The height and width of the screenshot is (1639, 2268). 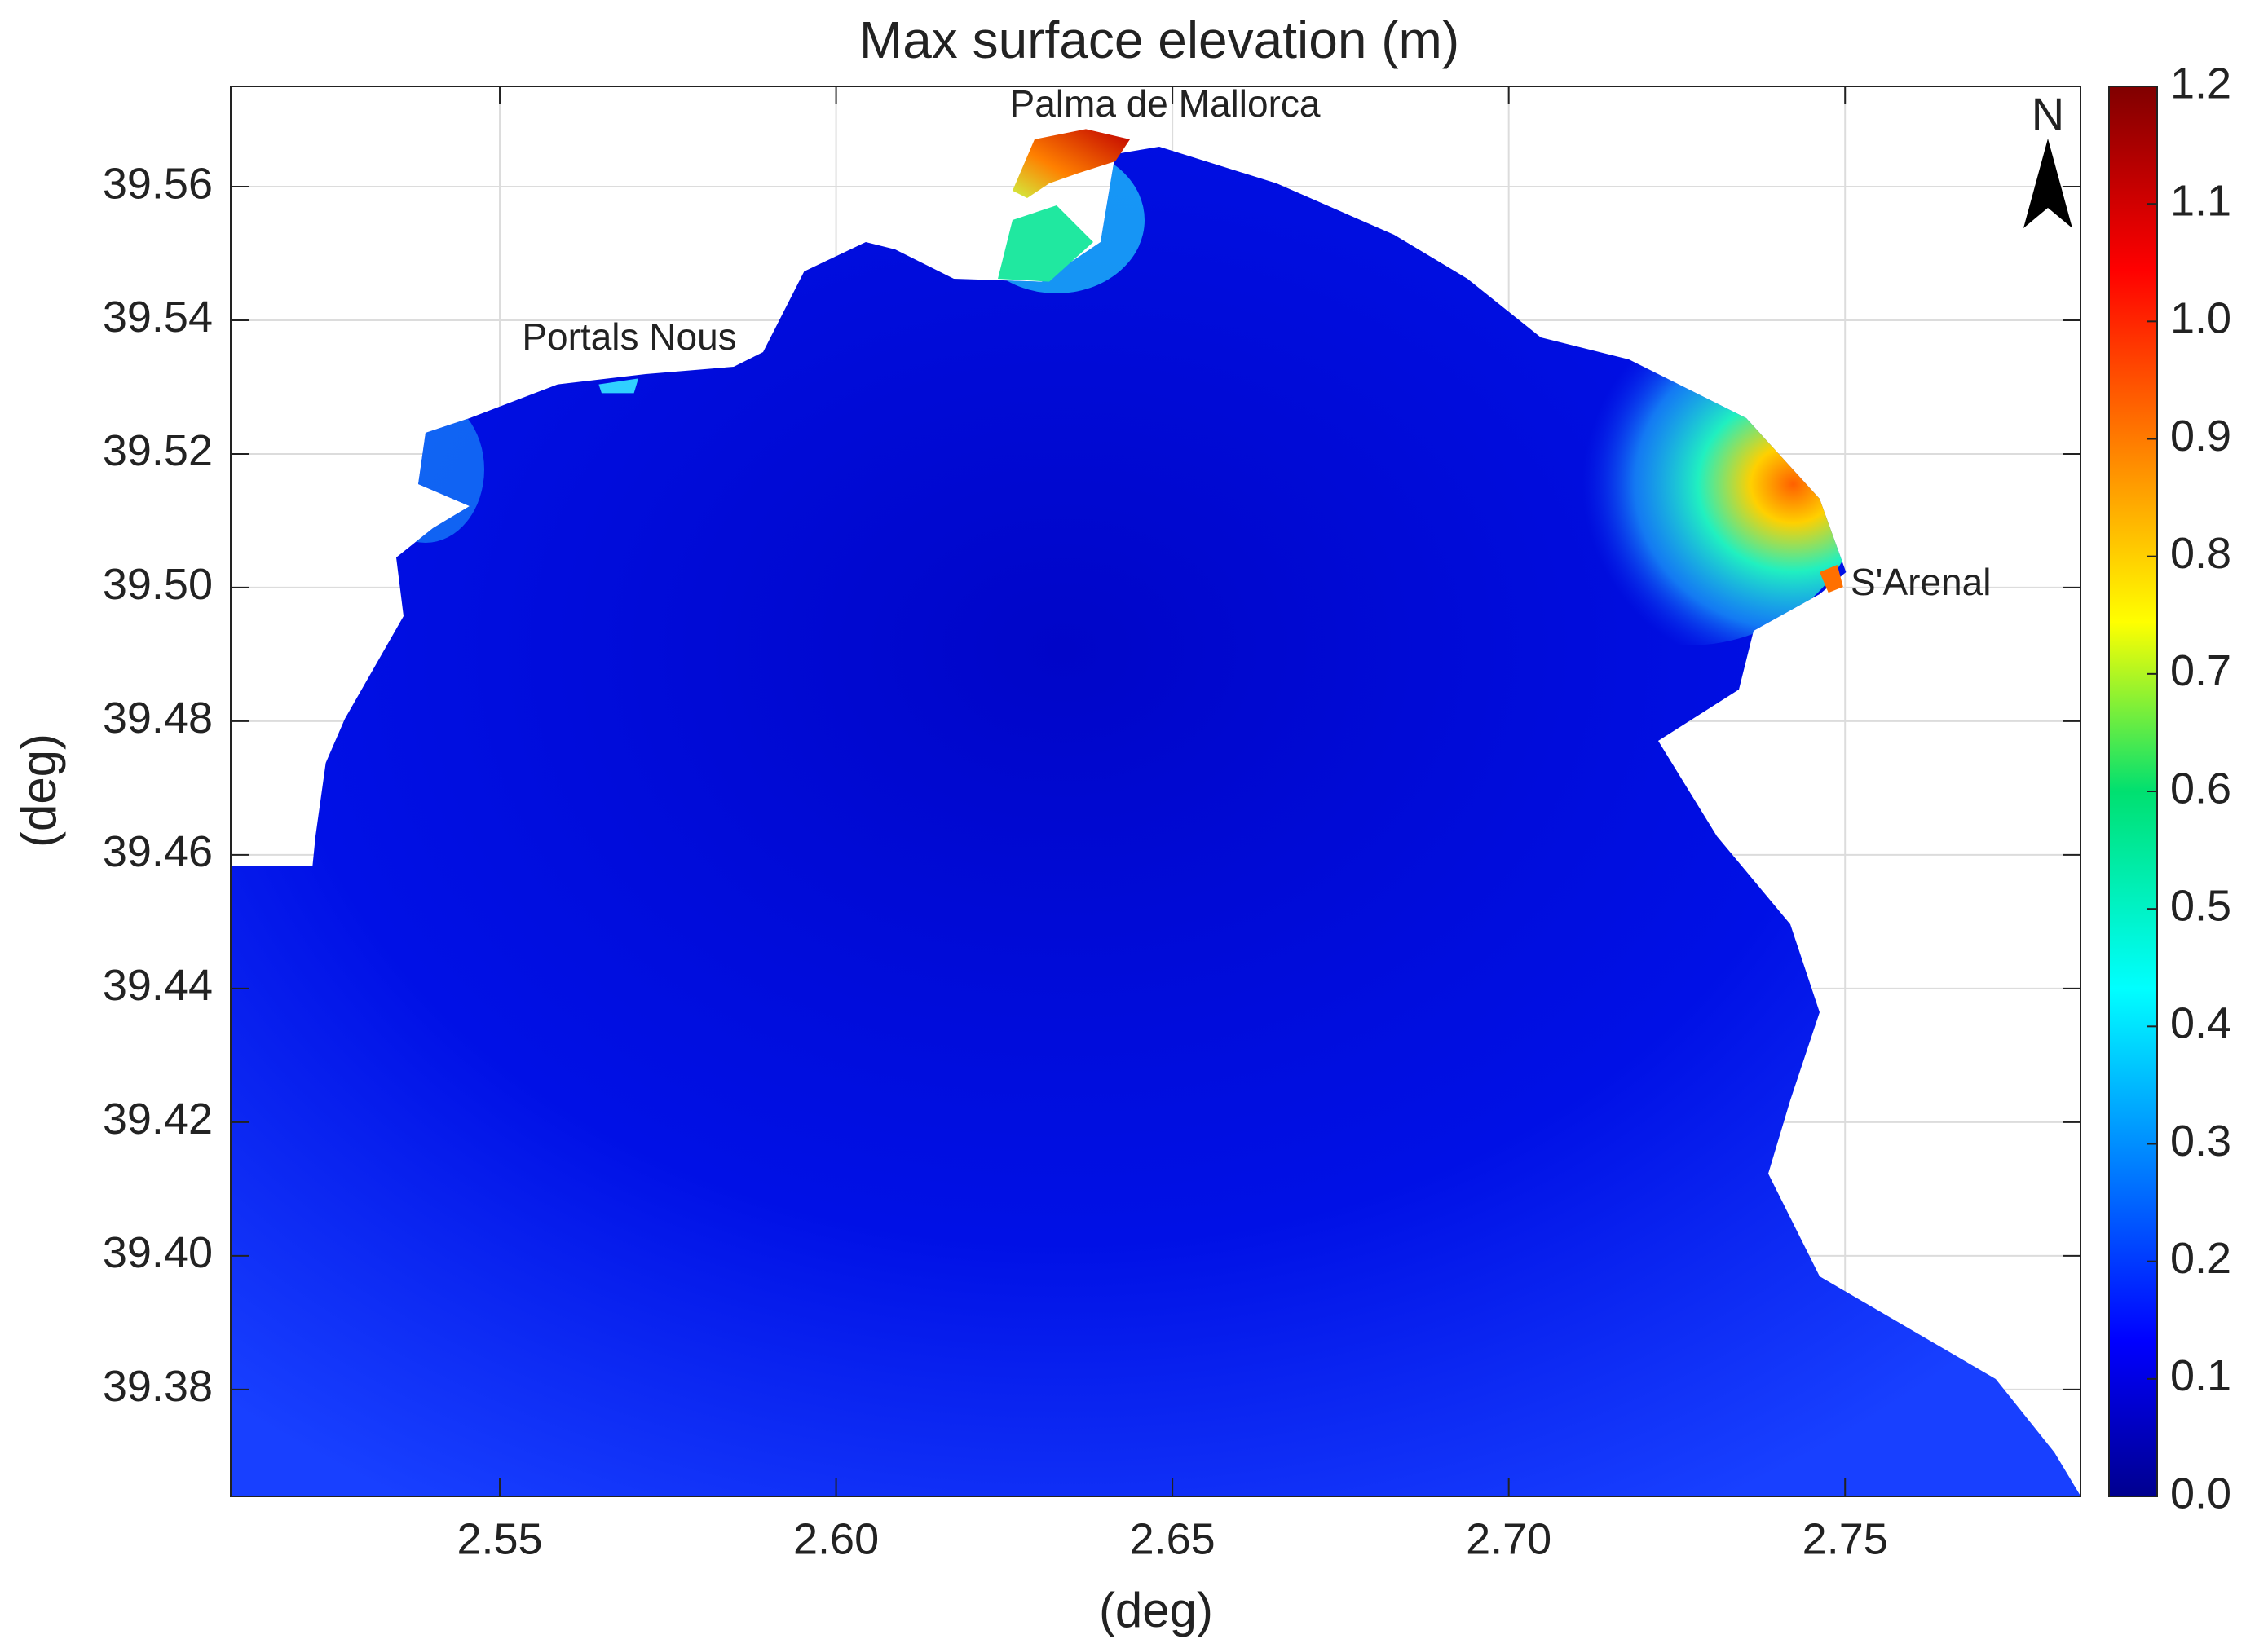 I want to click on colorbar-tick-label: 0.5, so click(x=2200, y=906).